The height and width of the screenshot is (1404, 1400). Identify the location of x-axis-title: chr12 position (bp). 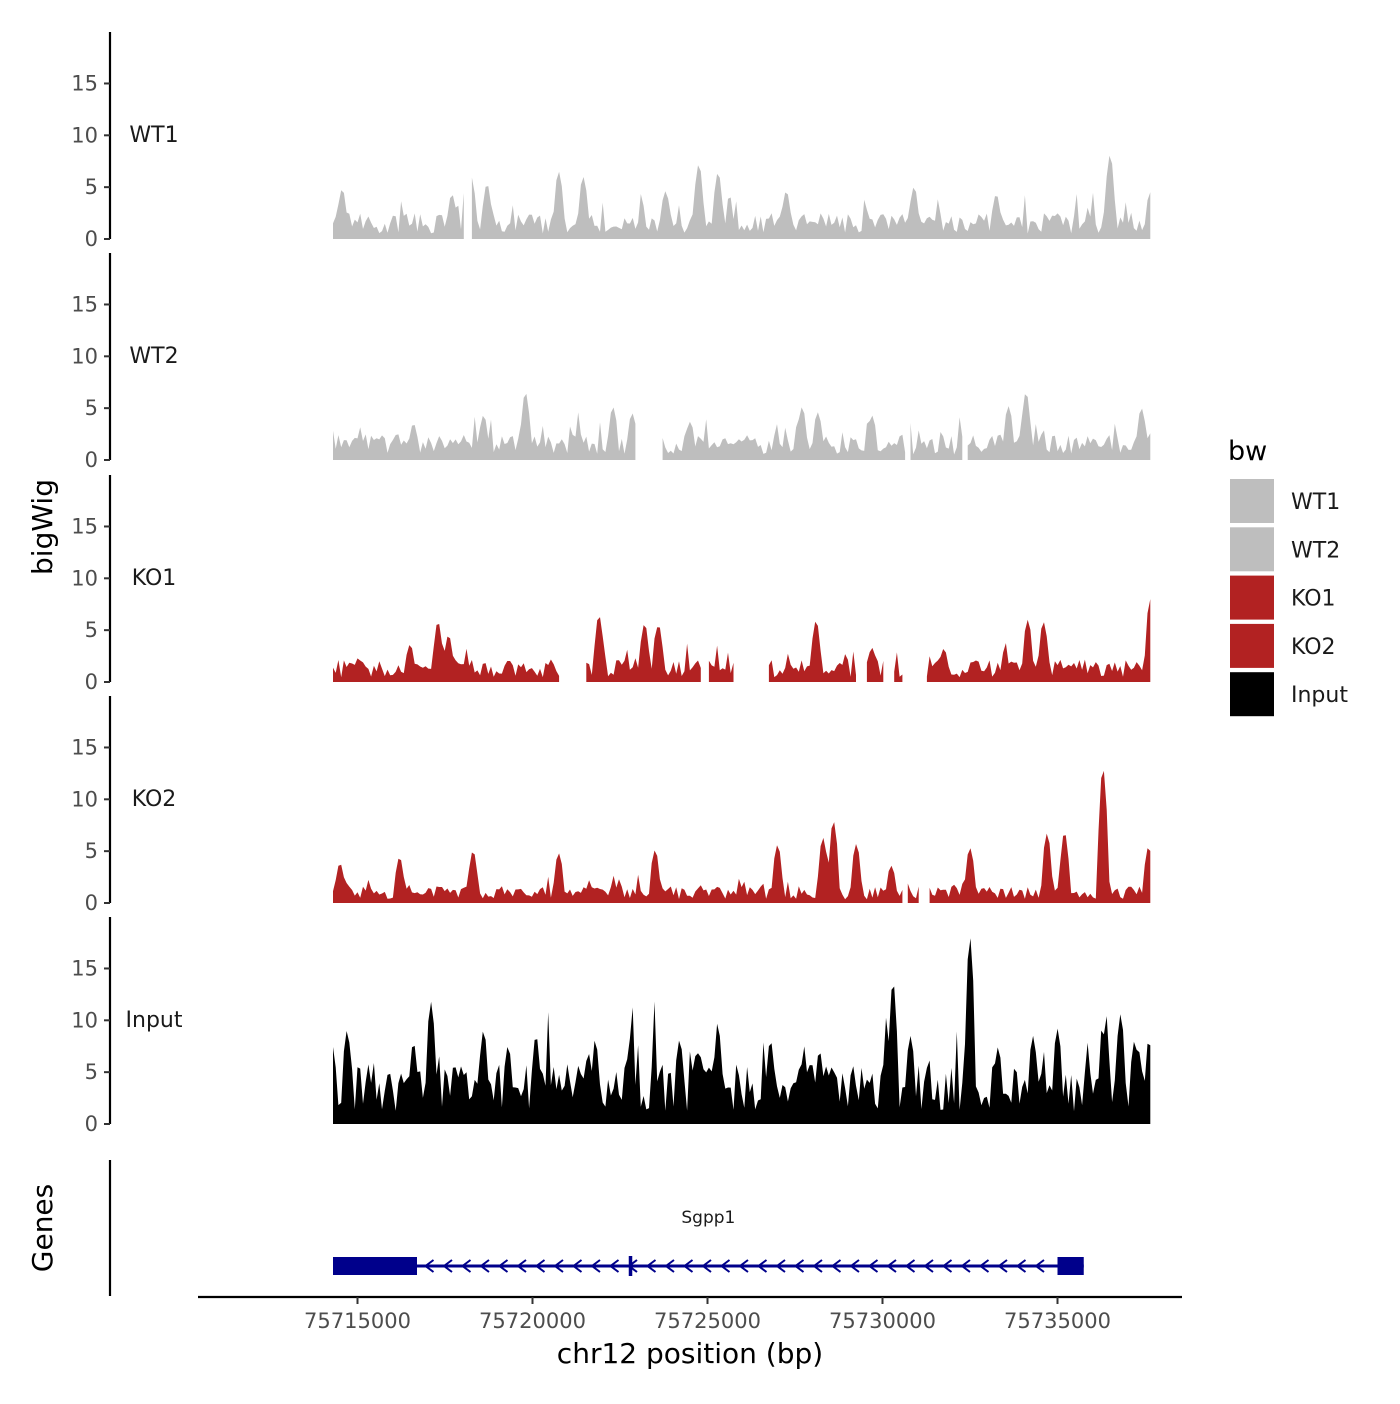
(690, 1353).